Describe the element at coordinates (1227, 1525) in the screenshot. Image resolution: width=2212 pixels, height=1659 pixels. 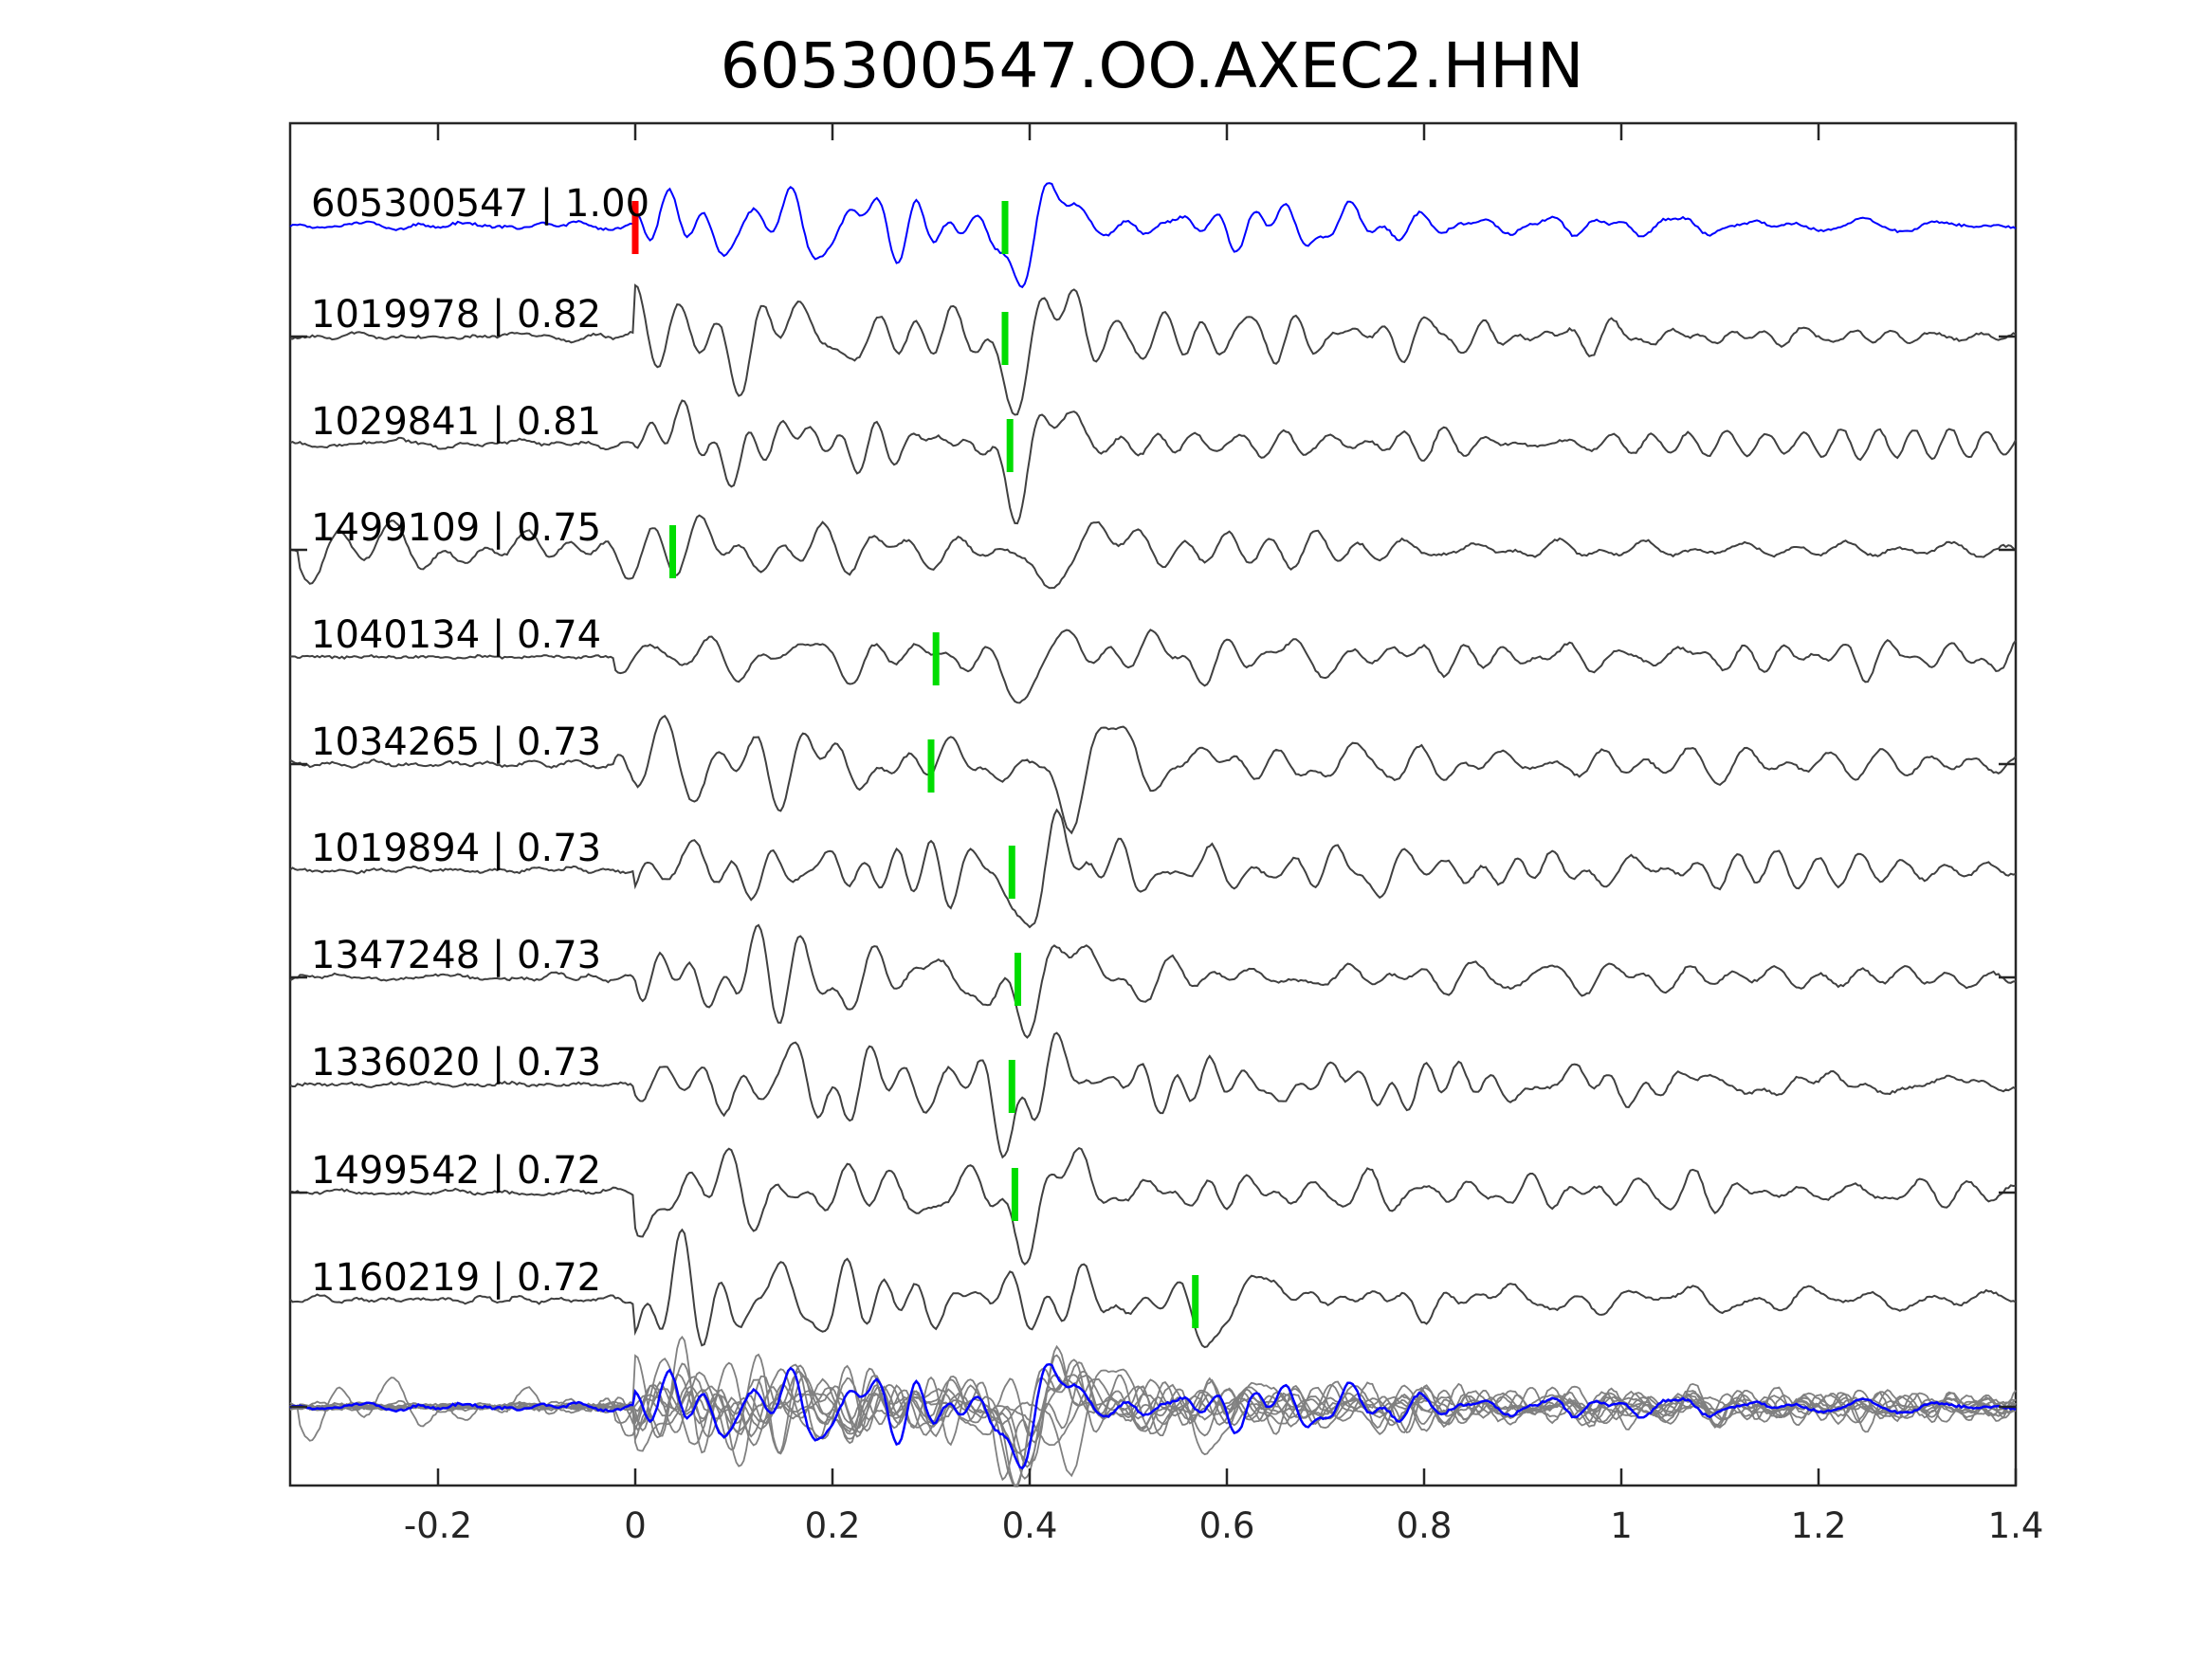
I see `x-tick-label: 0.6` at that location.